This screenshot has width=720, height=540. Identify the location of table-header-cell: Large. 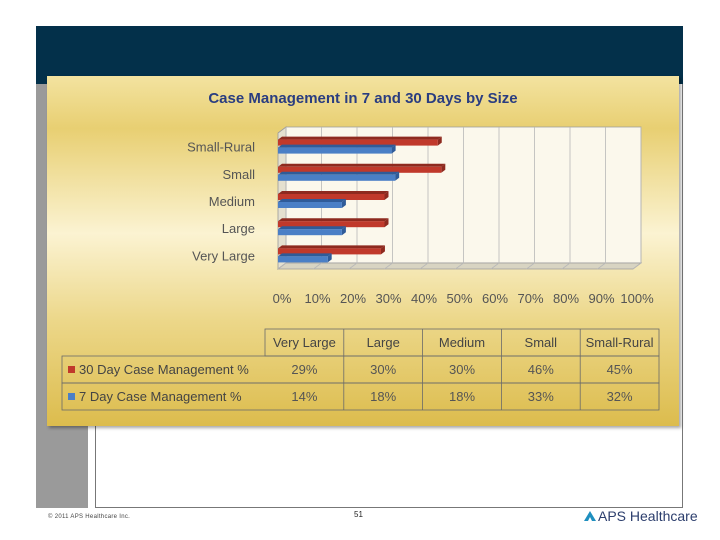
(383, 342).